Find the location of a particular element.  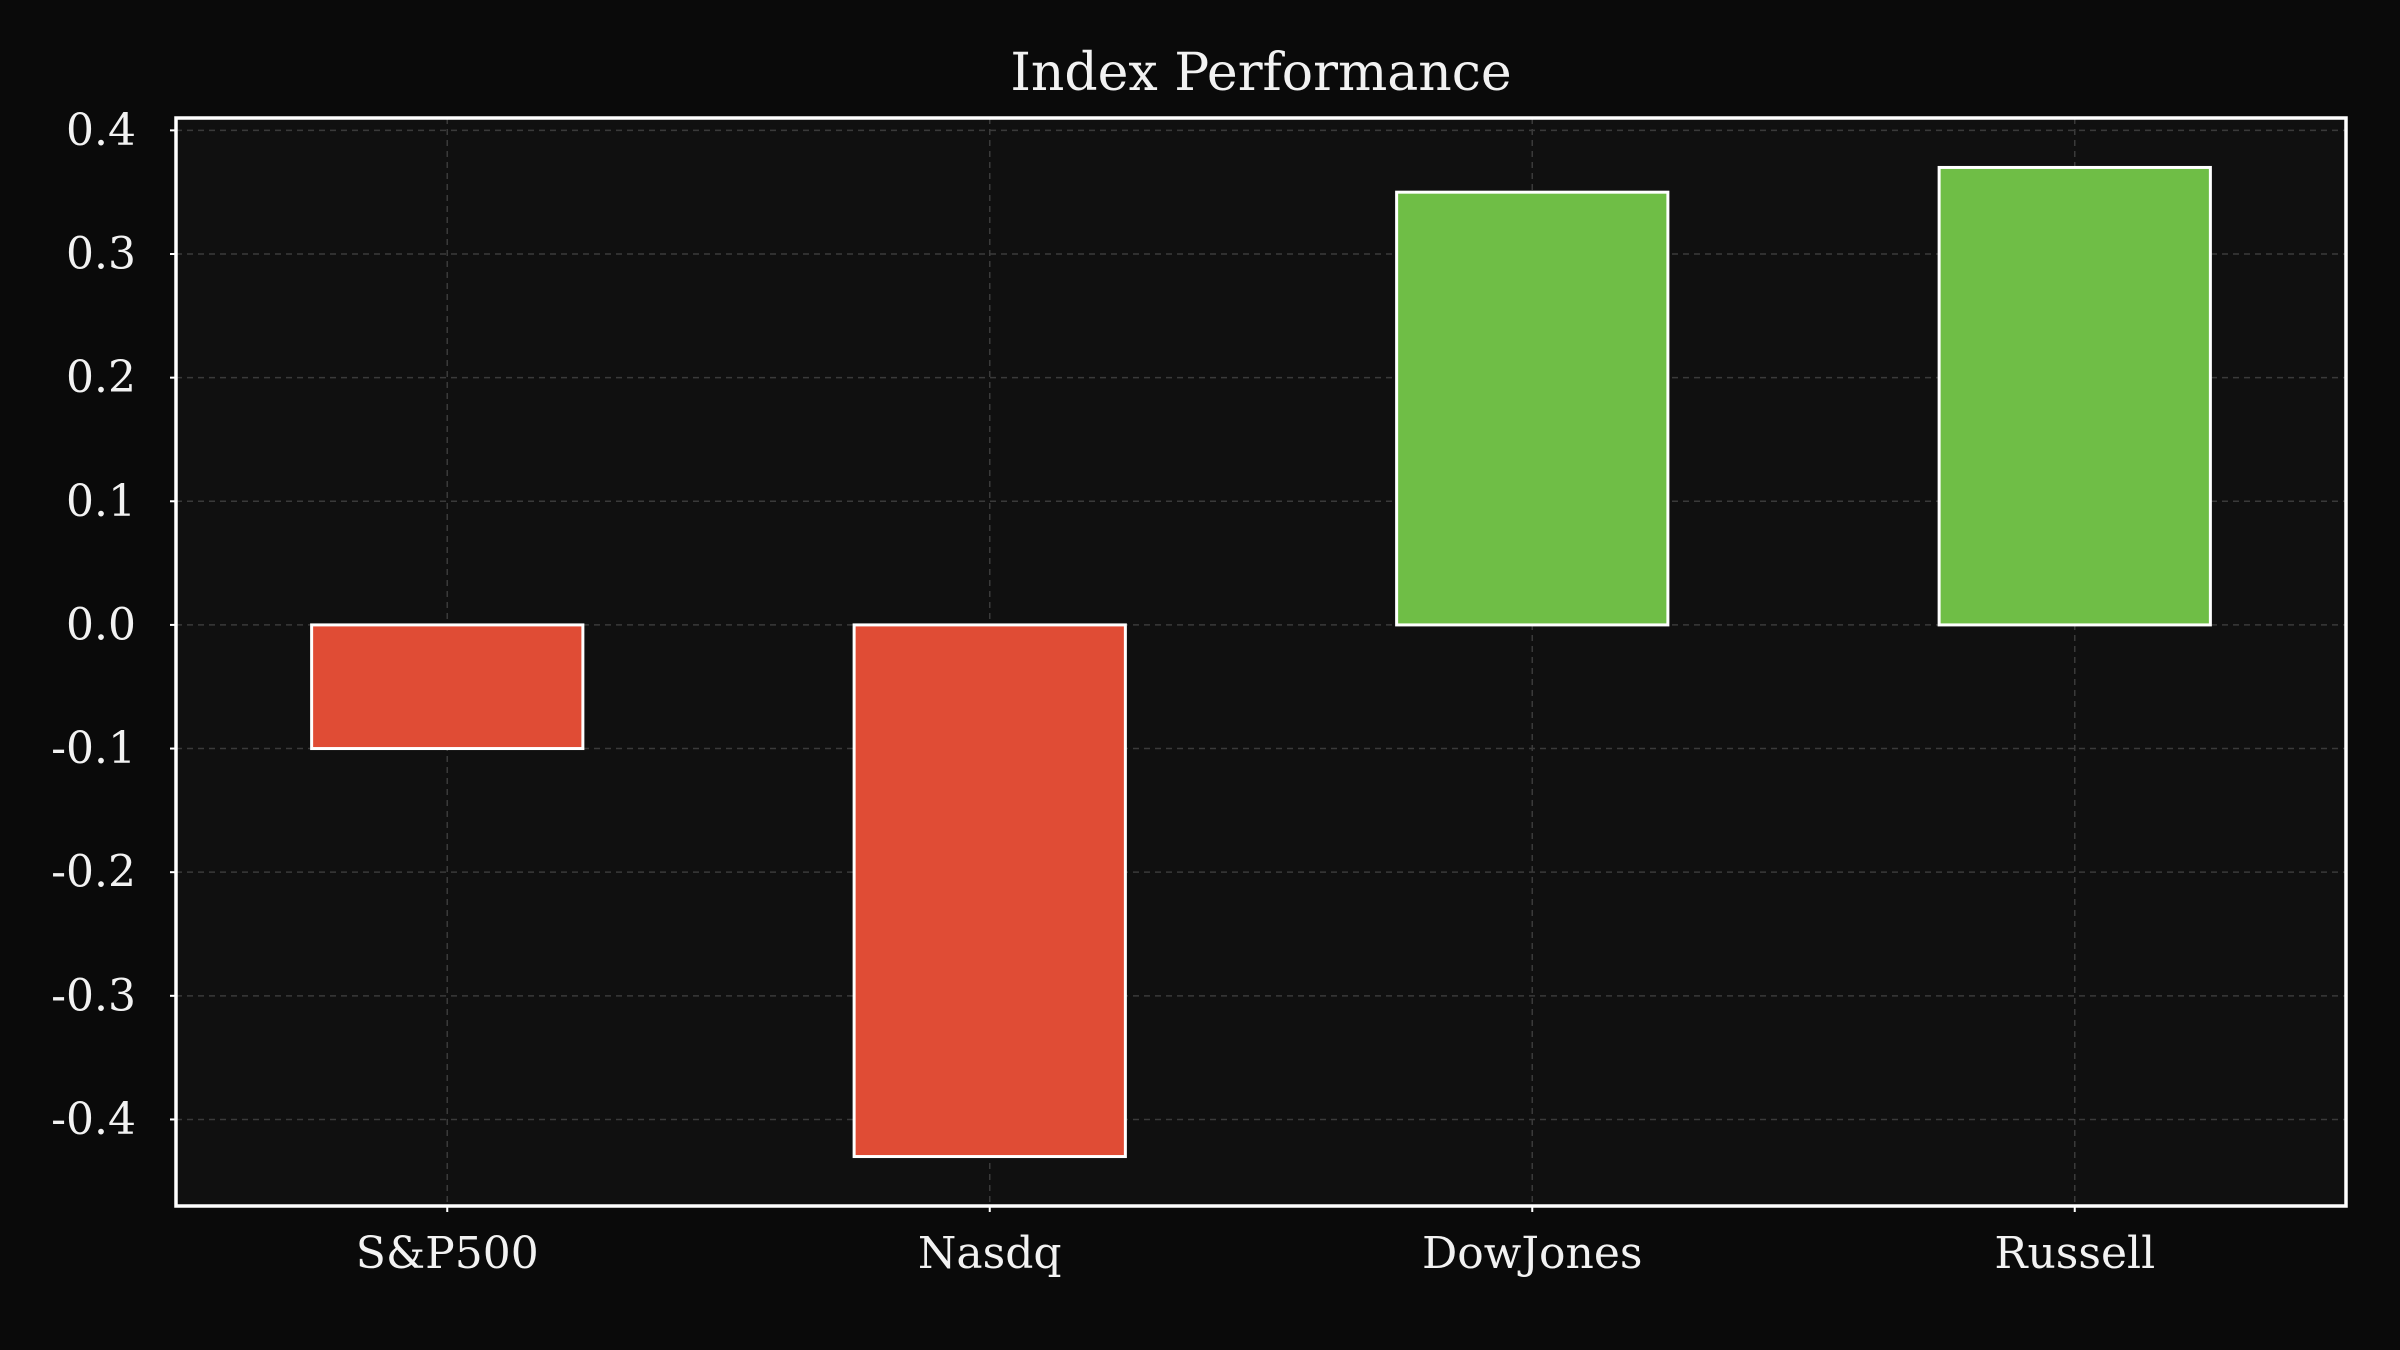

y-tick-label: 0.4 is located at coordinates (101, 130).